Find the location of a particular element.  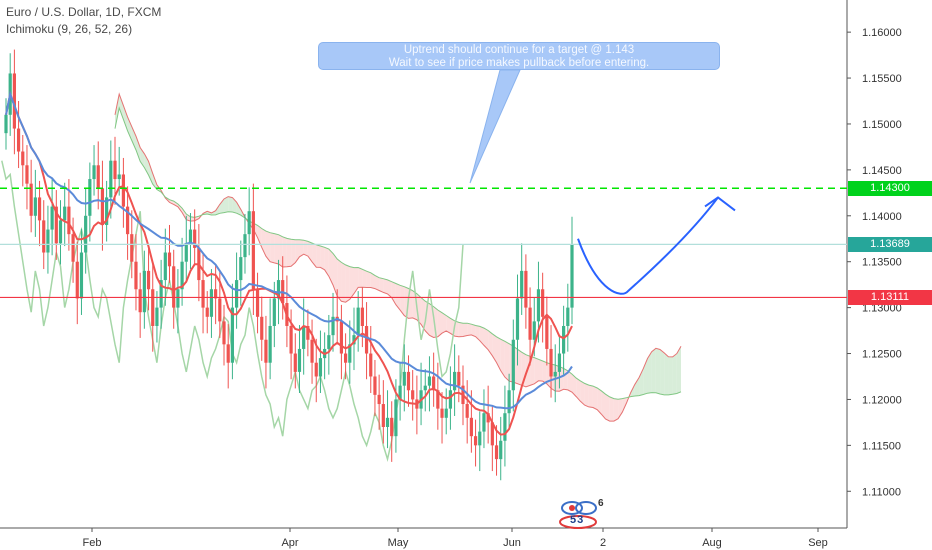

y-tick-label: 1.15500 is located at coordinates (882, 79).